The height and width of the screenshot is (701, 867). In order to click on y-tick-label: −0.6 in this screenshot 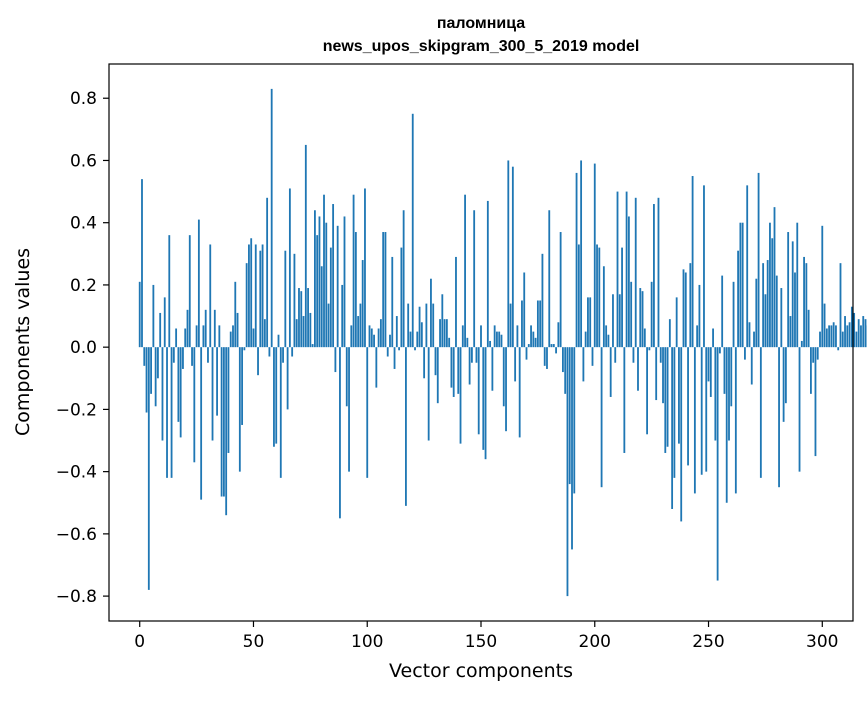, I will do `click(76, 535)`.